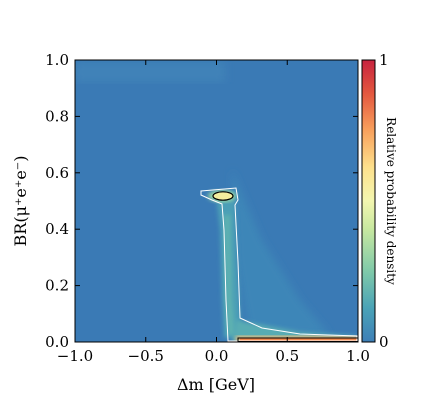  Describe the element at coordinates (57, 229) in the screenshot. I see `y-tick-label: 0.4` at that location.